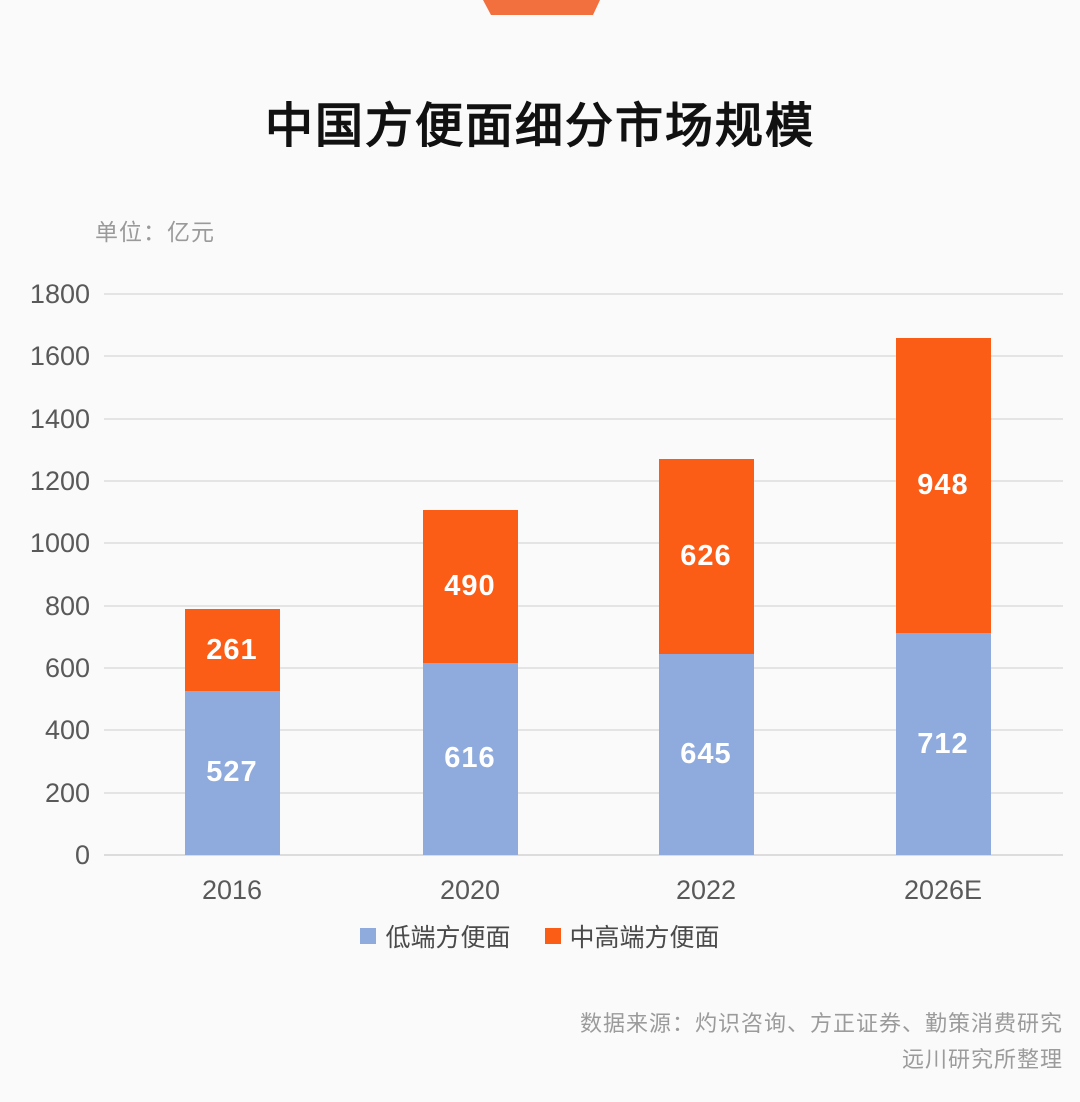 Image resolution: width=1080 pixels, height=1102 pixels. I want to click on bar-value-label: 712, so click(943, 743).